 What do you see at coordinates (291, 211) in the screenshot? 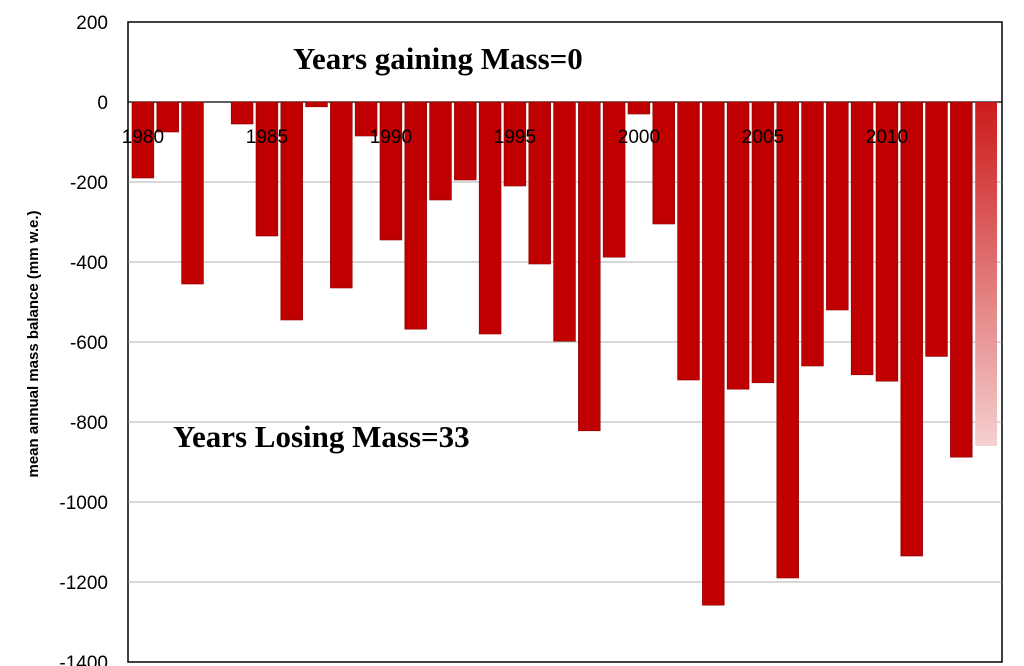
I see `bar-1986` at bounding box center [291, 211].